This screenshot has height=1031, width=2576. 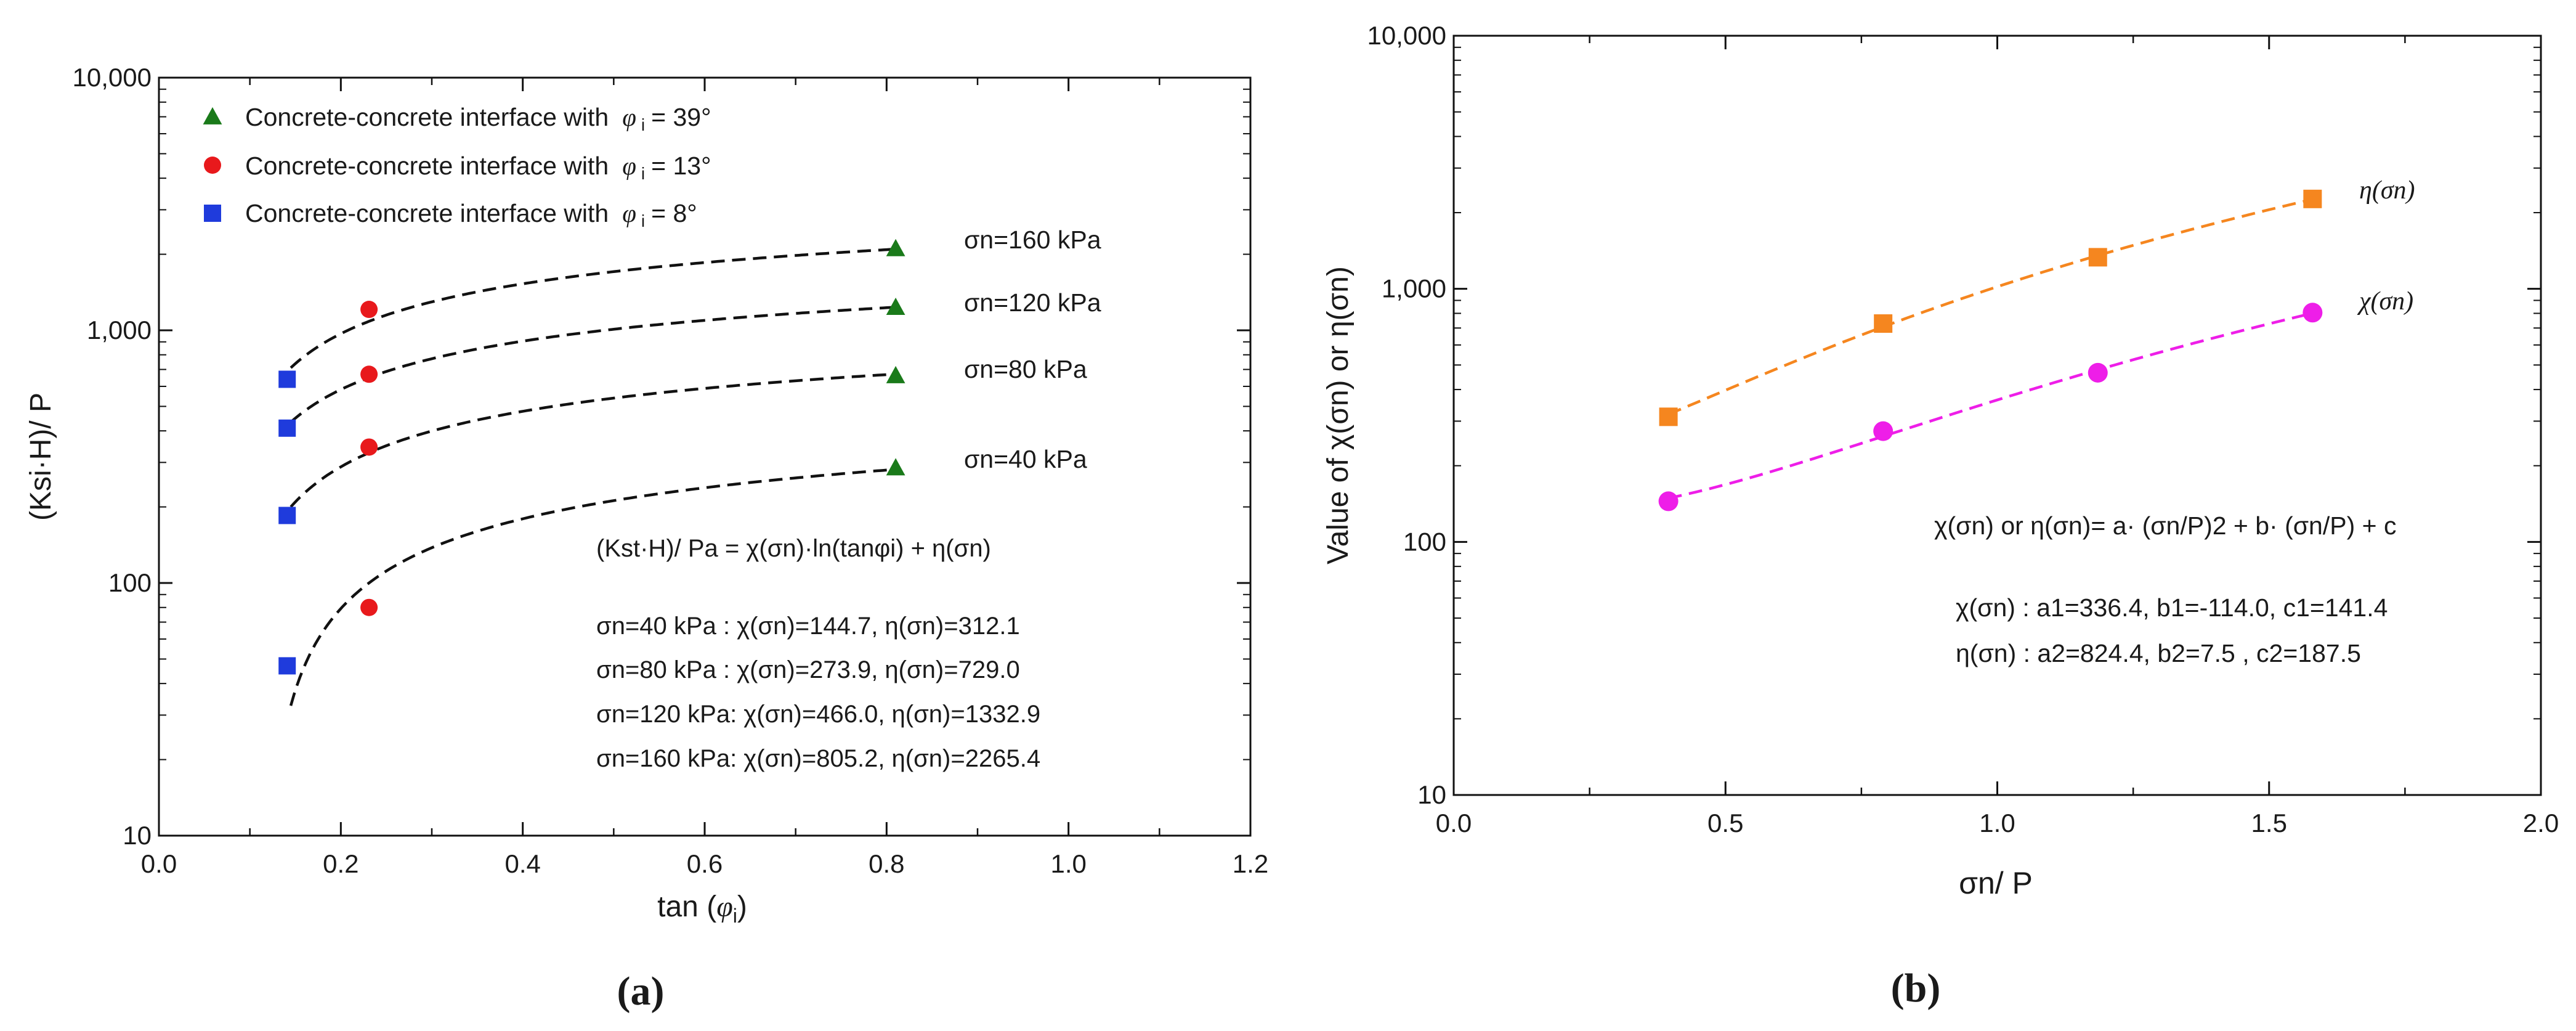 I want to click on panel-a-label: (a), so click(x=641, y=991).